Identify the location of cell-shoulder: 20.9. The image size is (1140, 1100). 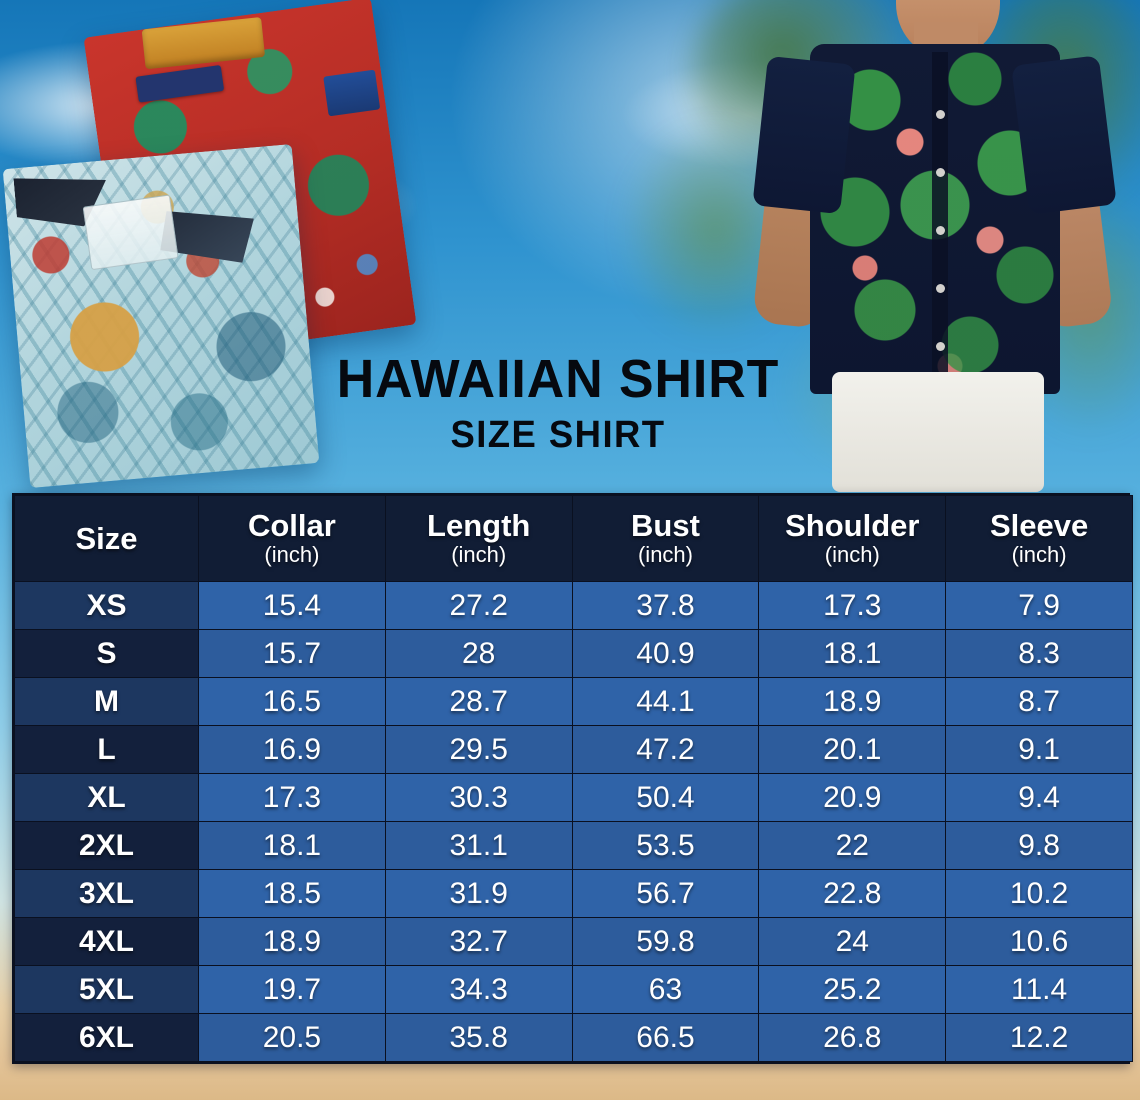
(852, 797).